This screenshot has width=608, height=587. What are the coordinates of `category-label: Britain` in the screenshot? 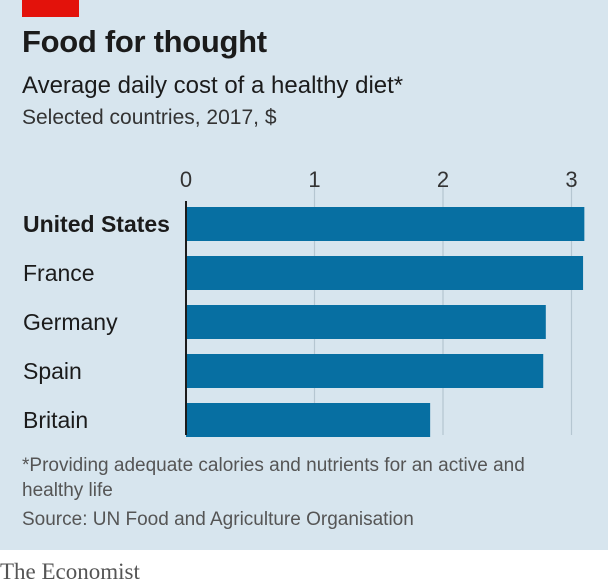 It's located at (55, 420).